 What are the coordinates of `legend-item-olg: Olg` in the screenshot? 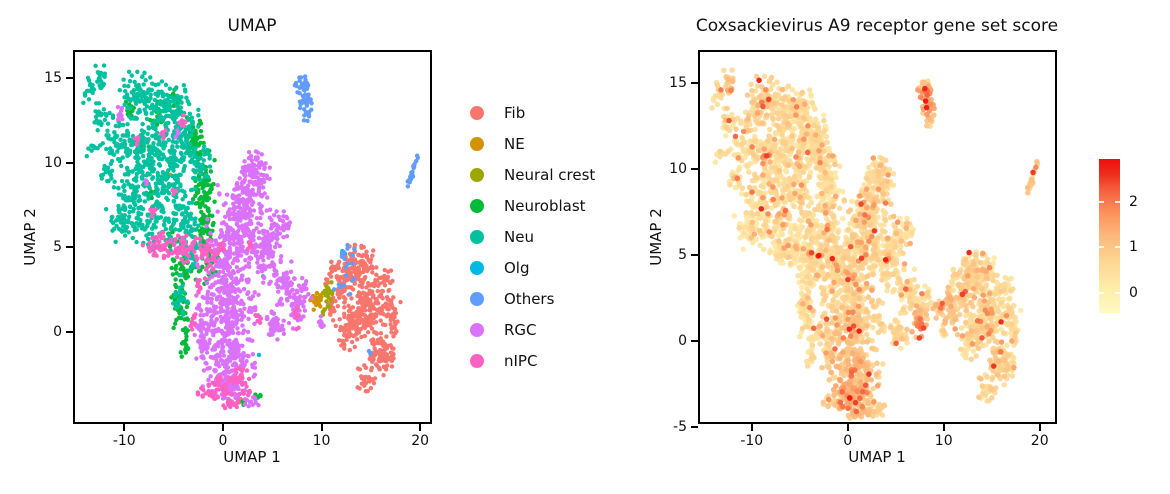 It's located at (496, 268).